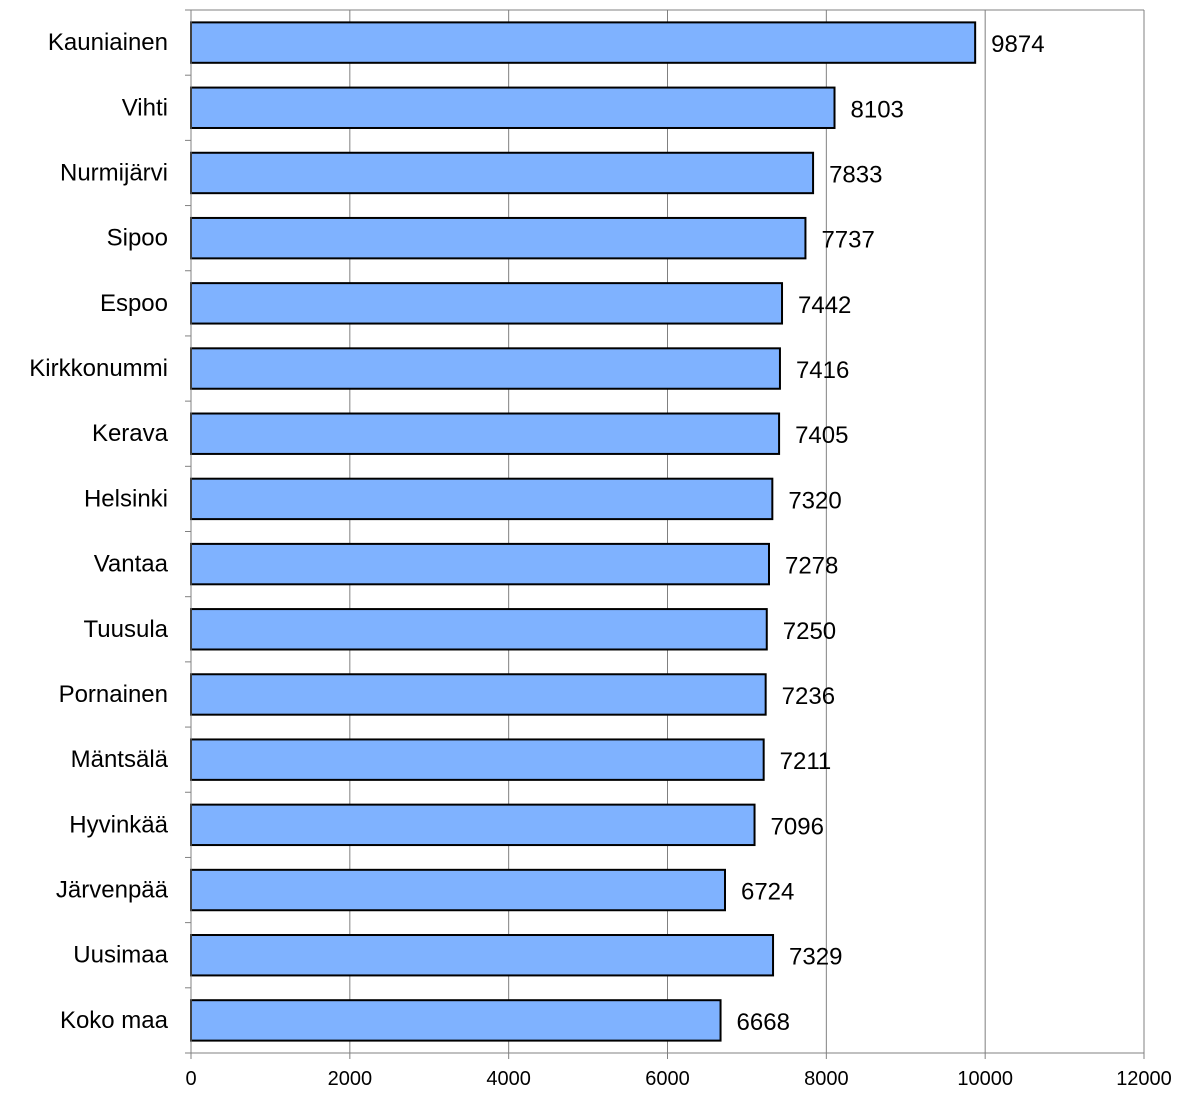  Describe the element at coordinates (131, 564) in the screenshot. I see `category-label: Vantaa` at that location.